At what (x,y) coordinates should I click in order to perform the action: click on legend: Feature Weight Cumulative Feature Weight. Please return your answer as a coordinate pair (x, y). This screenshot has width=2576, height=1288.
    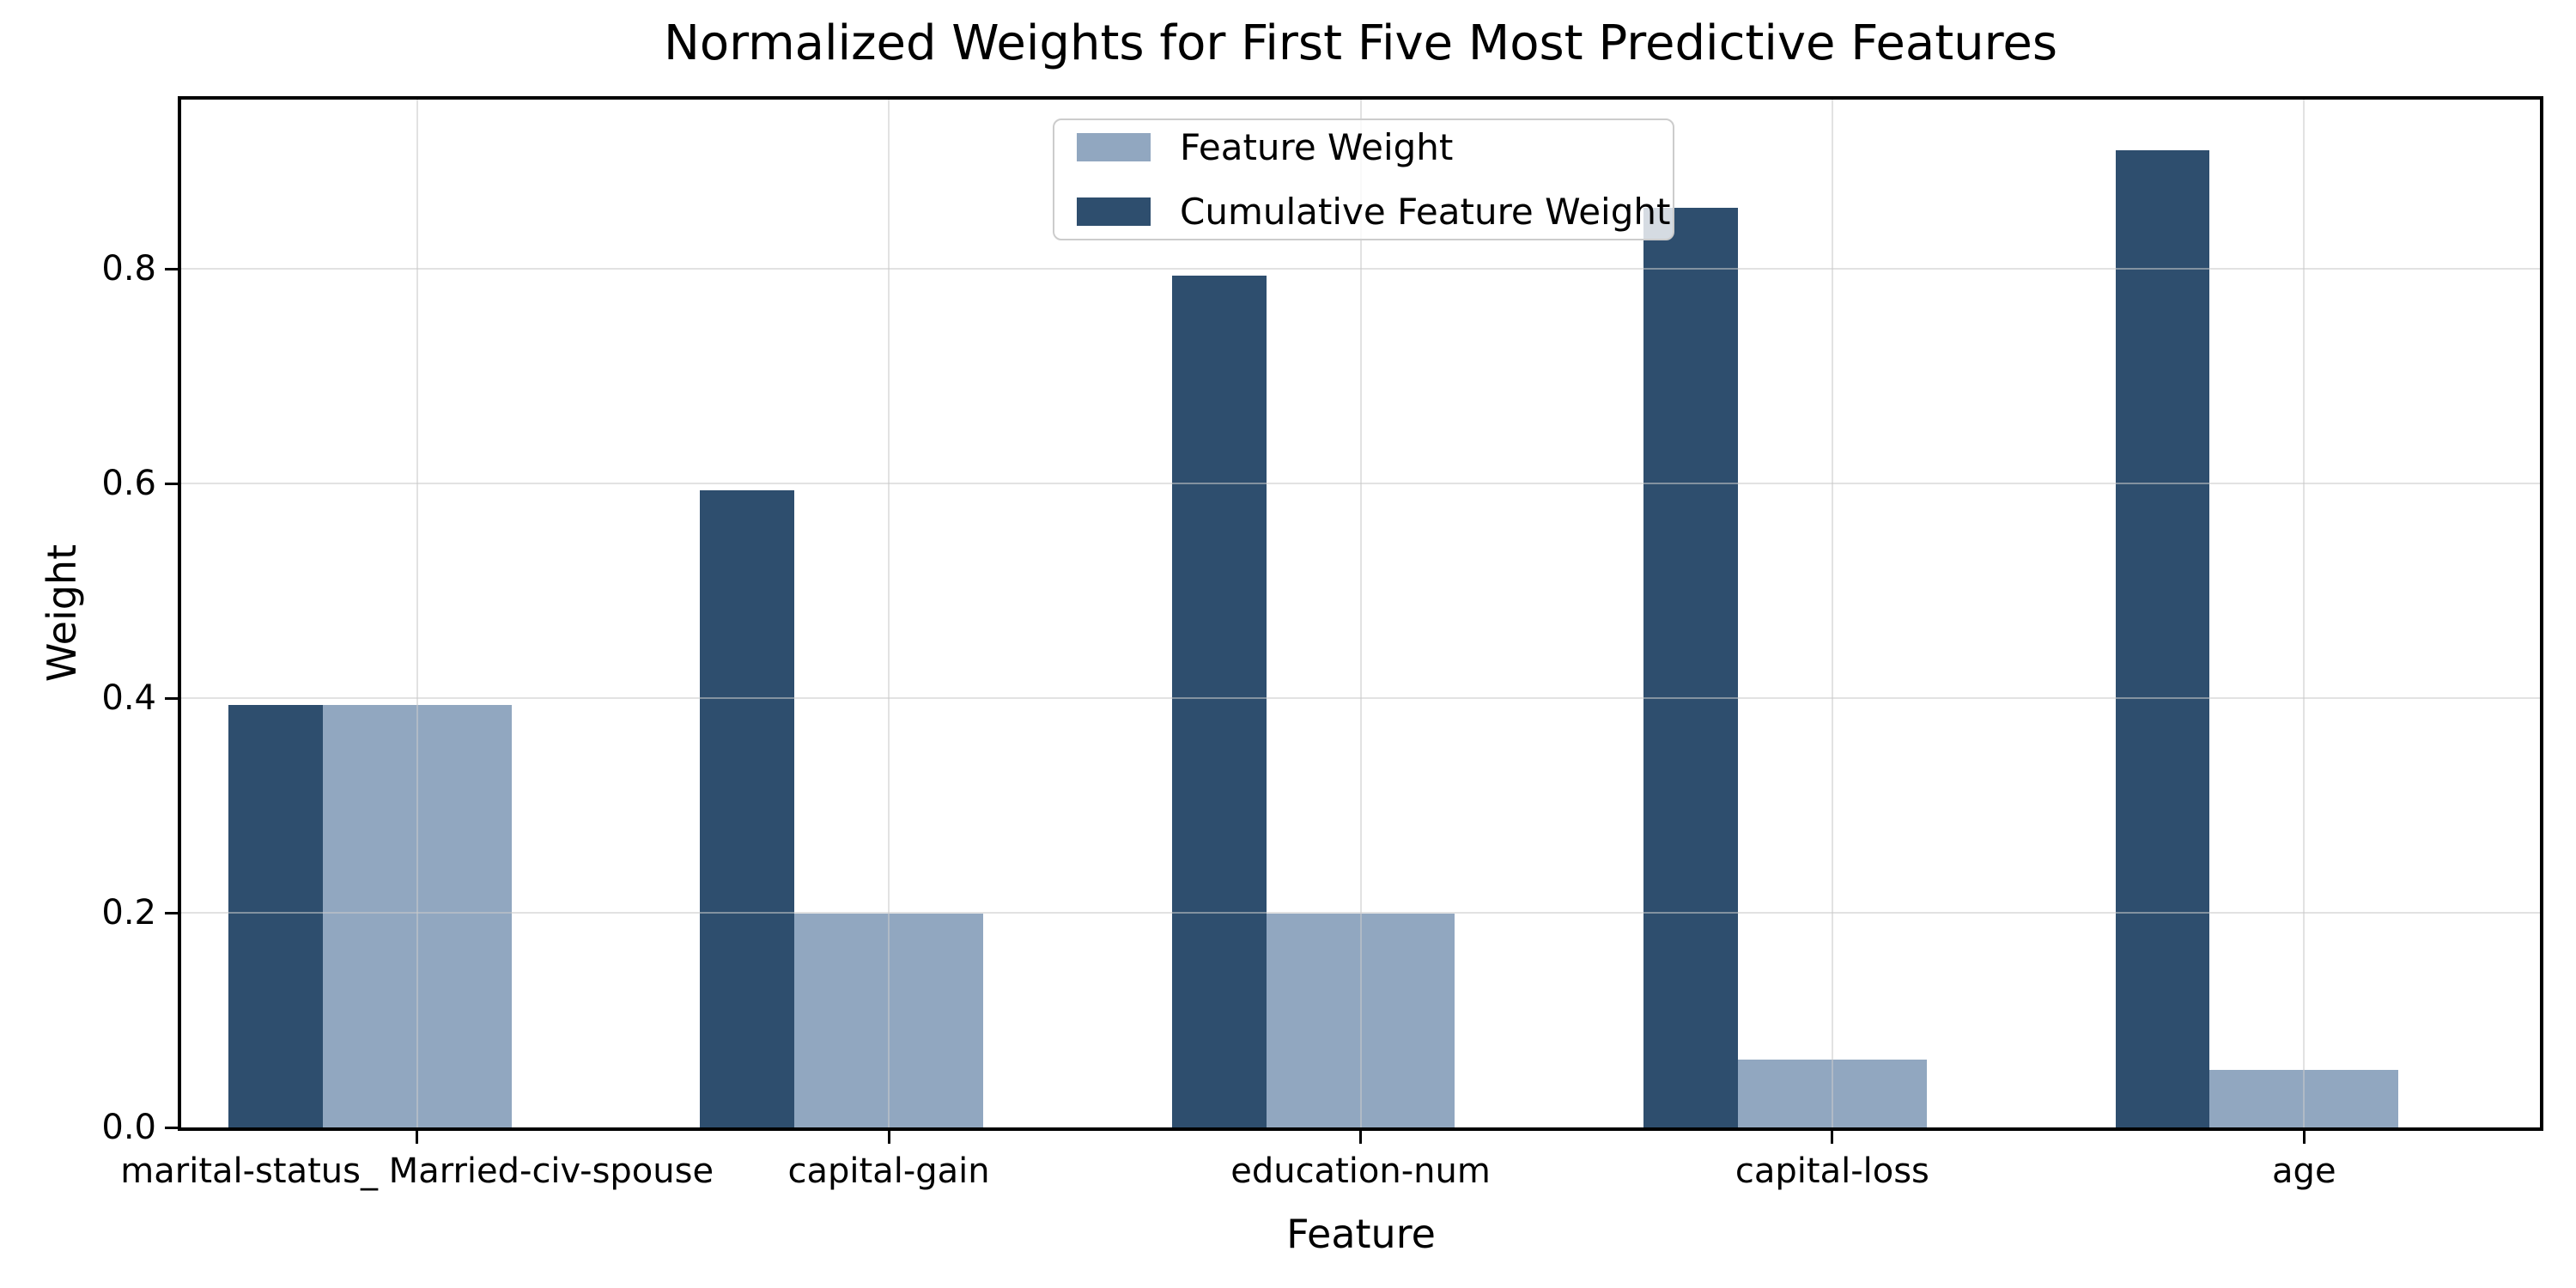
    Looking at the image, I should click on (1363, 179).